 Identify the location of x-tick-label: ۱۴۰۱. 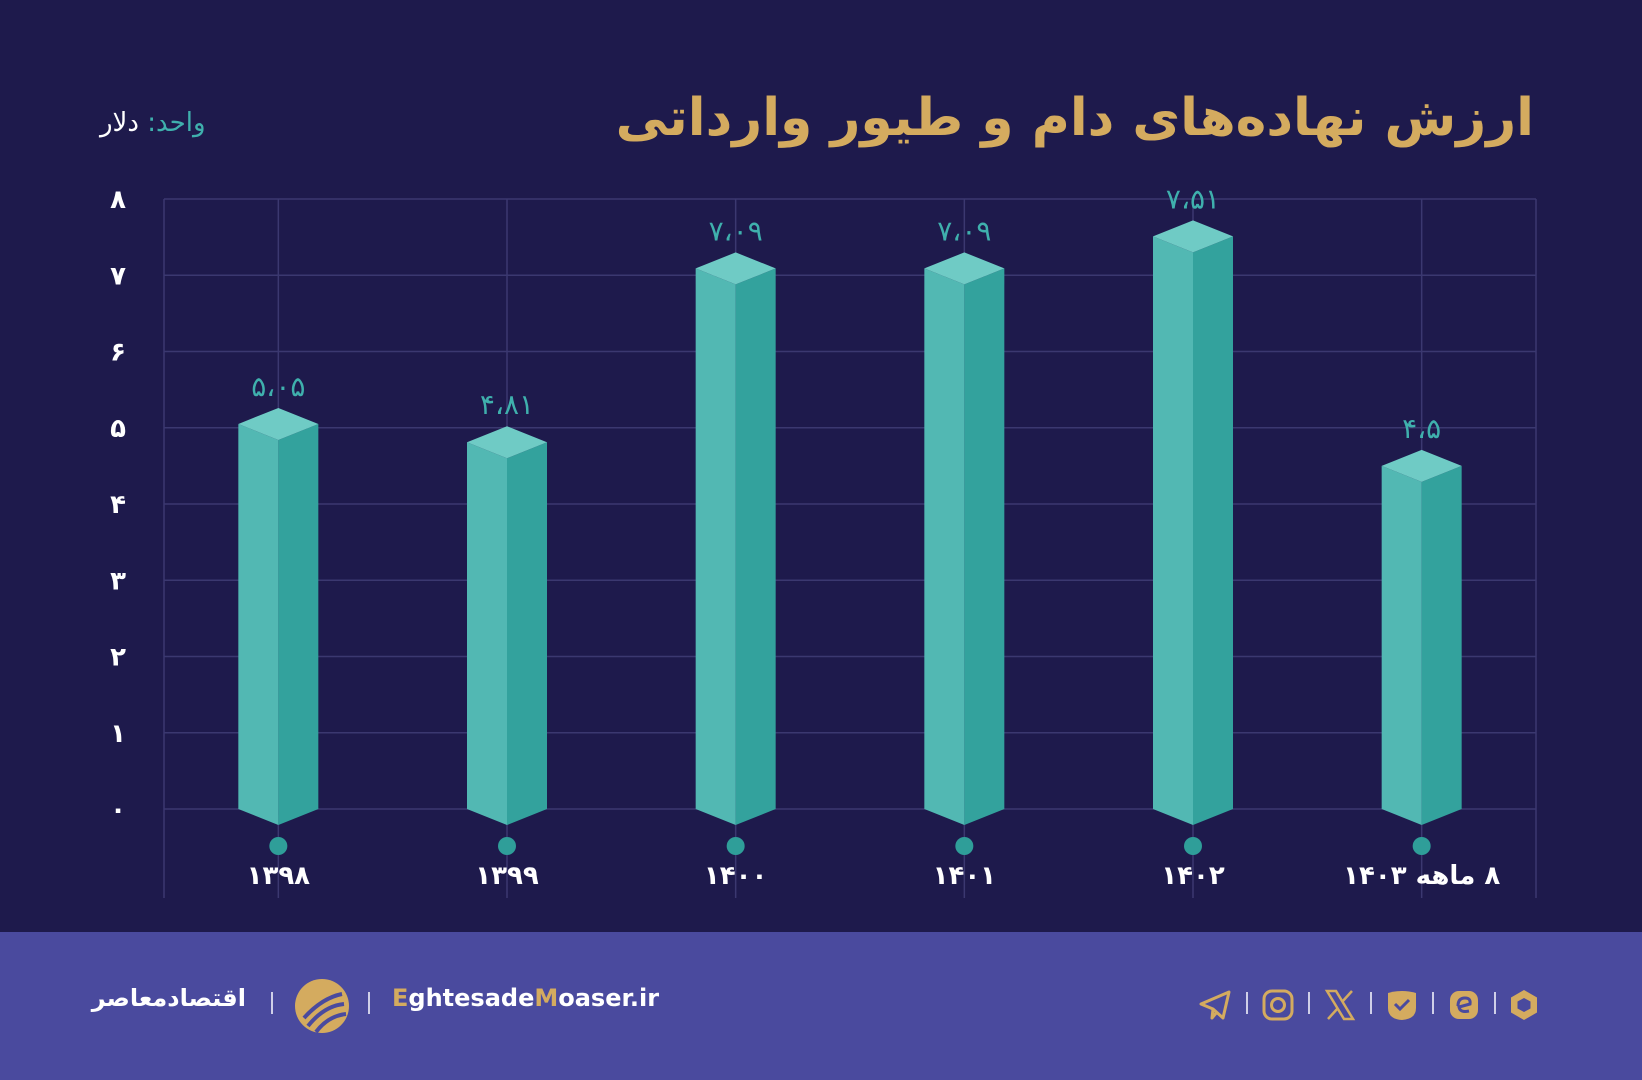
(964, 876).